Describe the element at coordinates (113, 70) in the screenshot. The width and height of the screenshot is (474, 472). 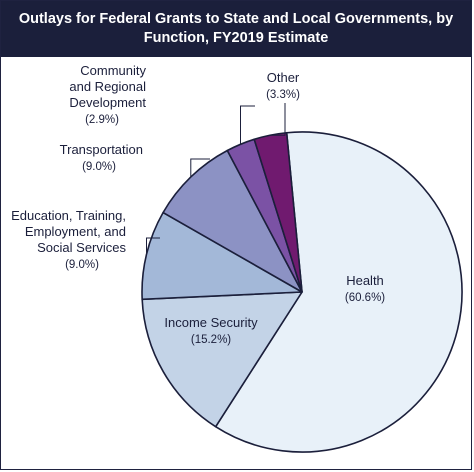
I see `slice-name-4-0: Community` at that location.